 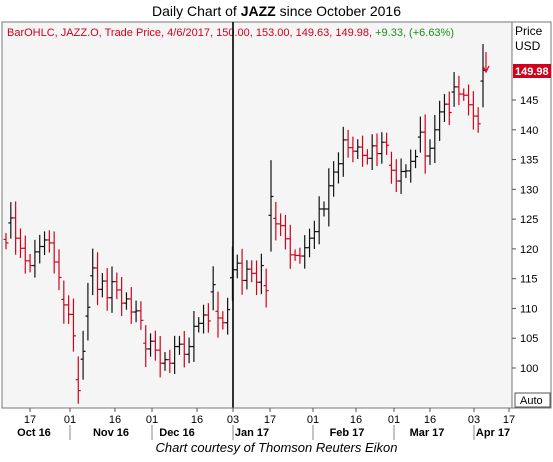 What do you see at coordinates (529, 250) in the screenshot?
I see `y-tick-label: 120` at bounding box center [529, 250].